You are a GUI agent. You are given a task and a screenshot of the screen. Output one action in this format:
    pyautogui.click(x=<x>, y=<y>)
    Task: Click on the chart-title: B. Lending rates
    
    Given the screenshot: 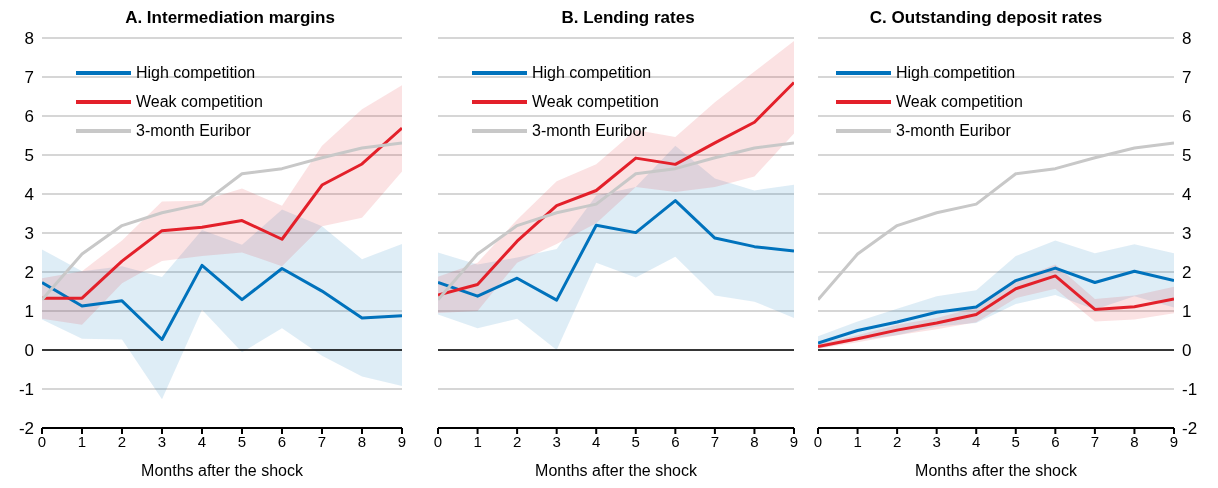 What is the action you would take?
    pyautogui.click(x=628, y=18)
    